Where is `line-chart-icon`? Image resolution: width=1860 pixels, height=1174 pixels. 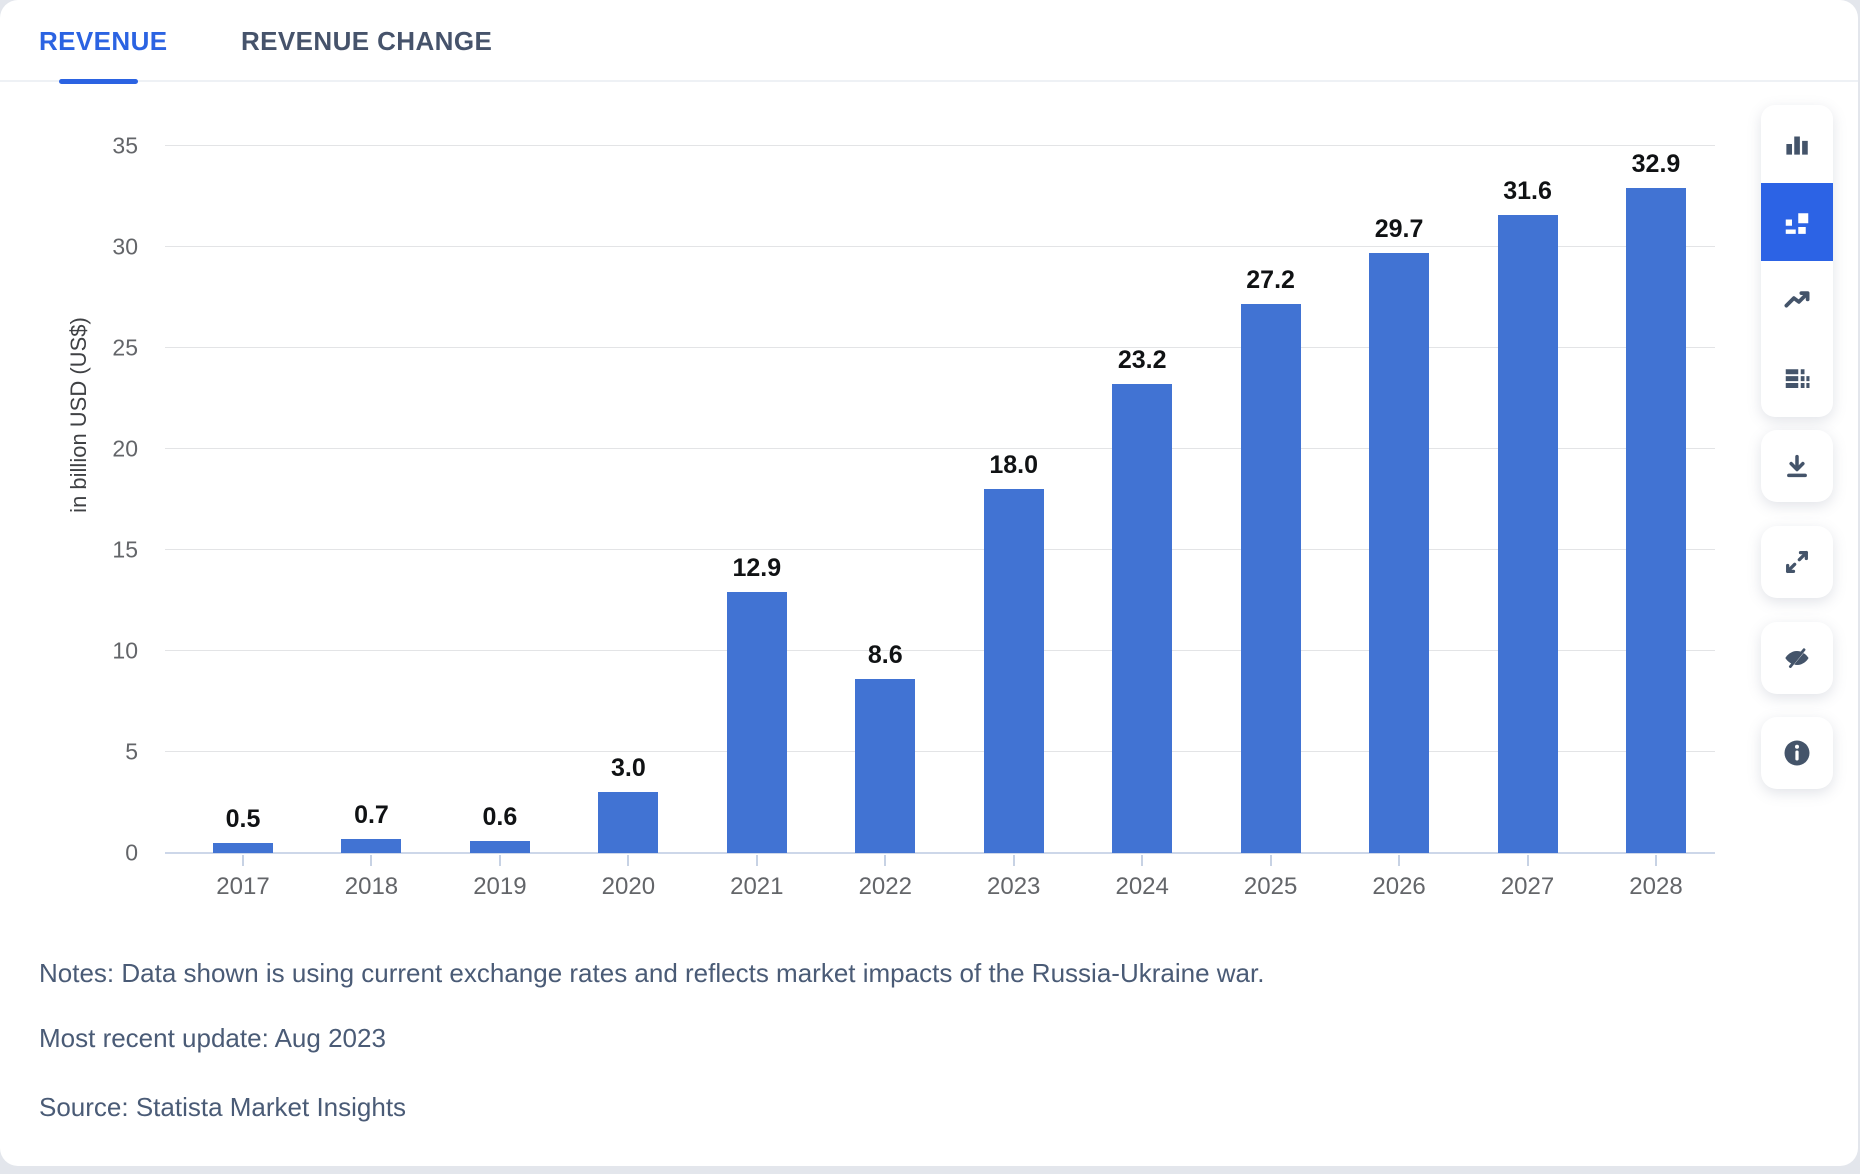
line-chart-icon is located at coordinates (1797, 299).